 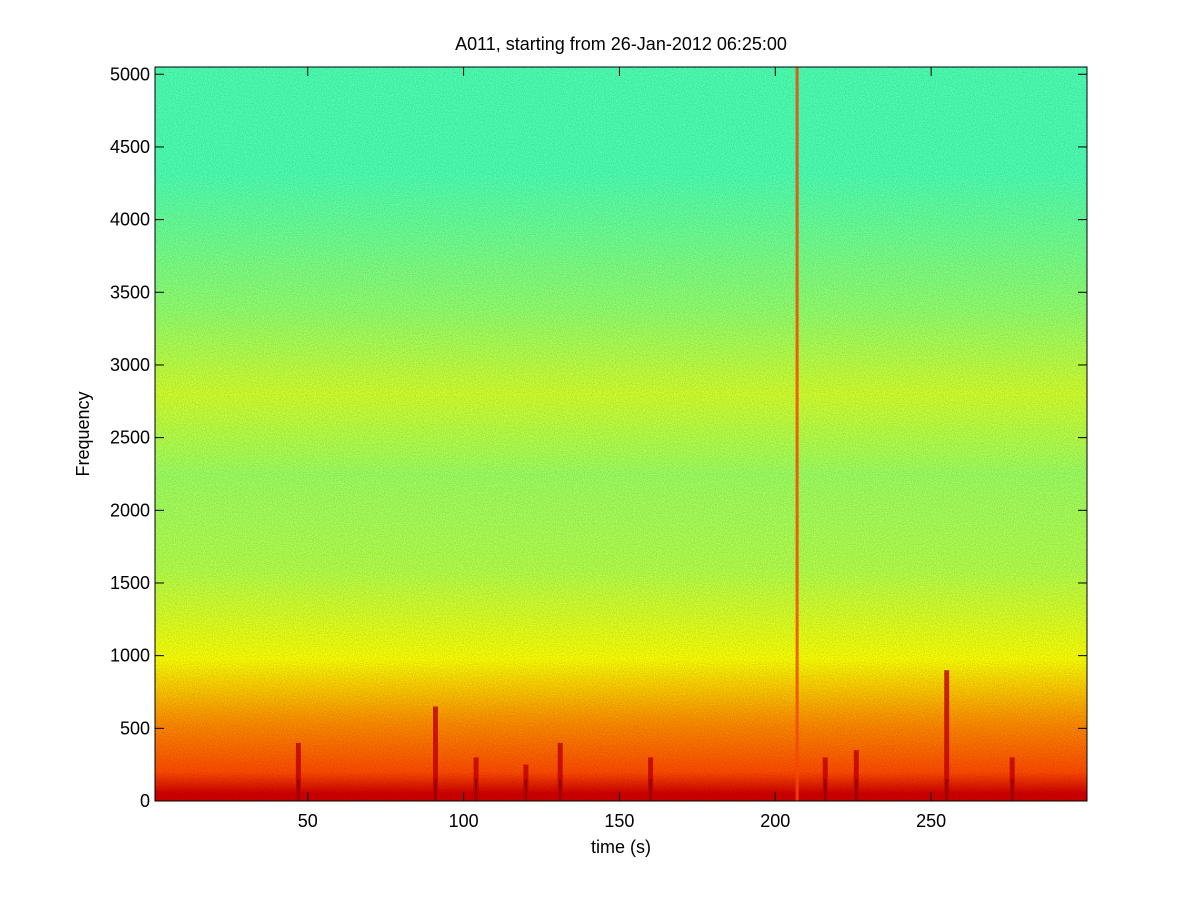 I want to click on y-tick-label: 4500, so click(x=130, y=147).